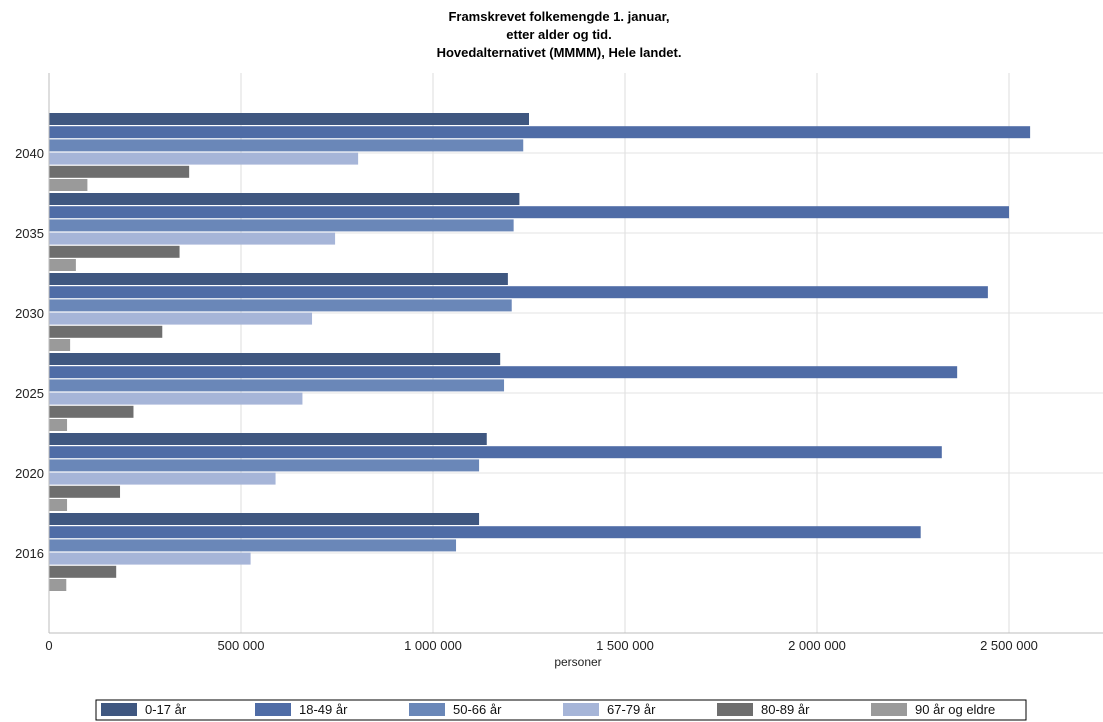 The width and height of the screenshot is (1103, 722). Describe the element at coordinates (1009, 645) in the screenshot. I see `x-tick-label: 2 500 000` at that location.